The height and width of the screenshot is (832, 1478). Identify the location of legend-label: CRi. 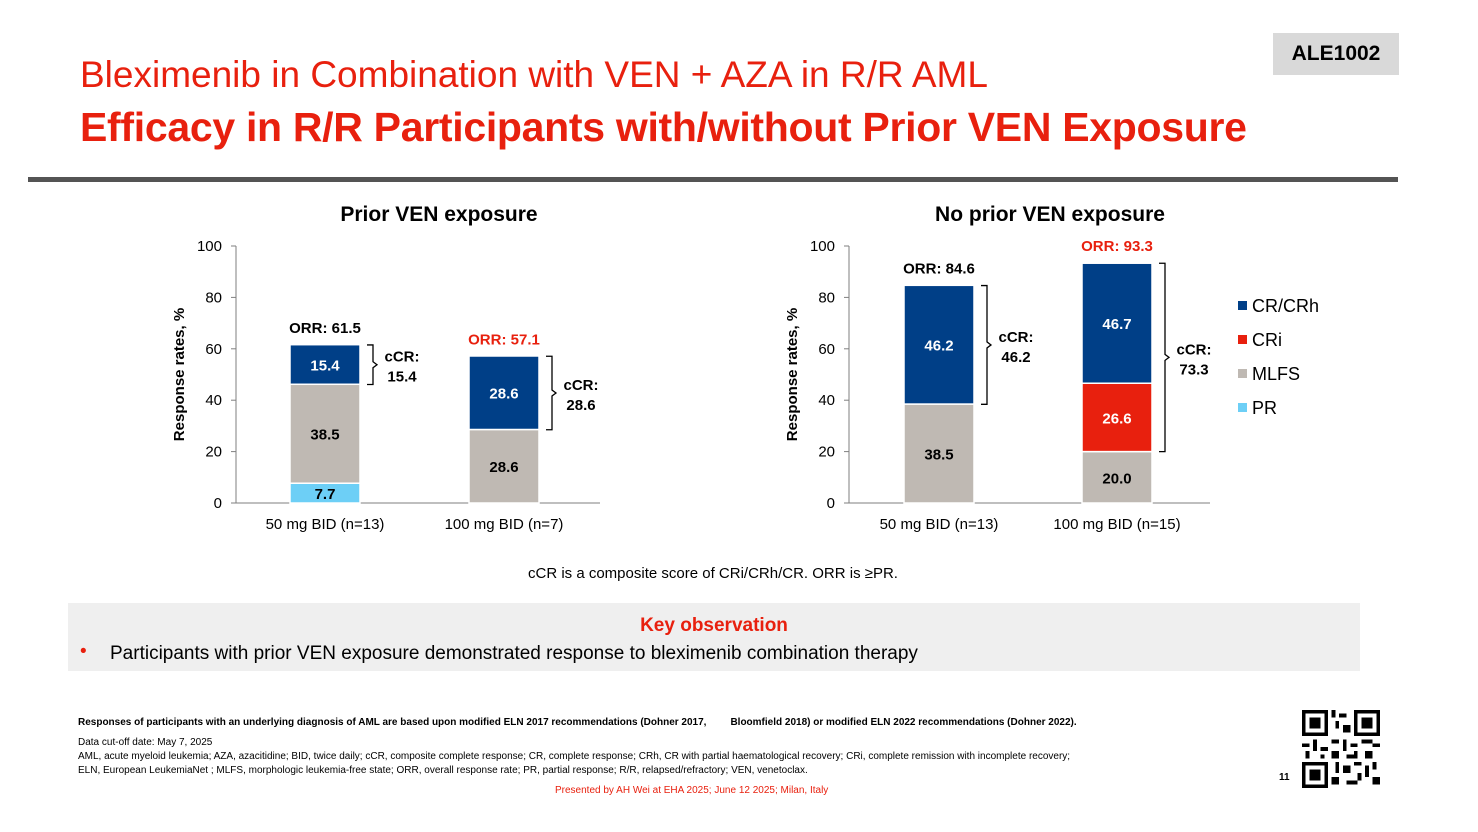
(1267, 340).